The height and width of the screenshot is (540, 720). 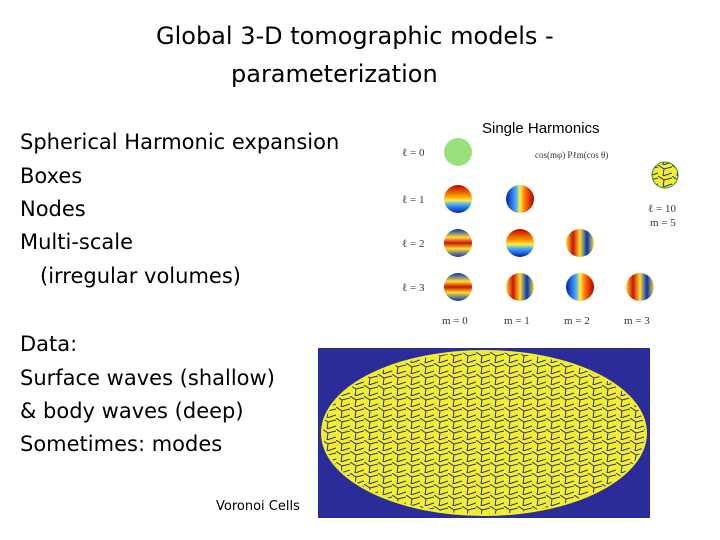 I want to click on title-line: parameterization, so click(x=334, y=74).